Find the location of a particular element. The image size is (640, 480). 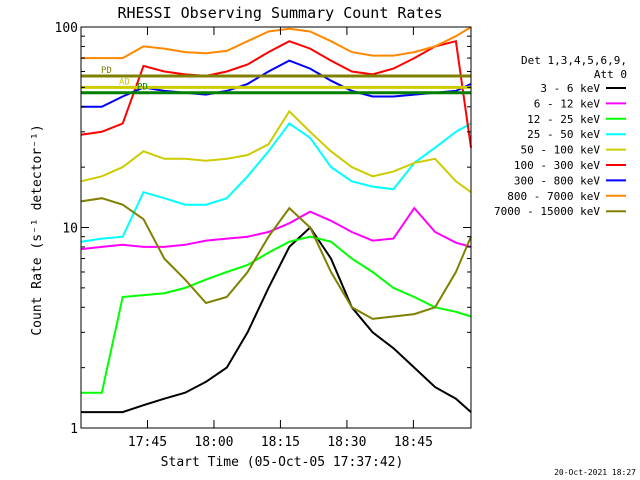

chart-title: RHESSI Observing Summary Count Rates is located at coordinates (279, 13).